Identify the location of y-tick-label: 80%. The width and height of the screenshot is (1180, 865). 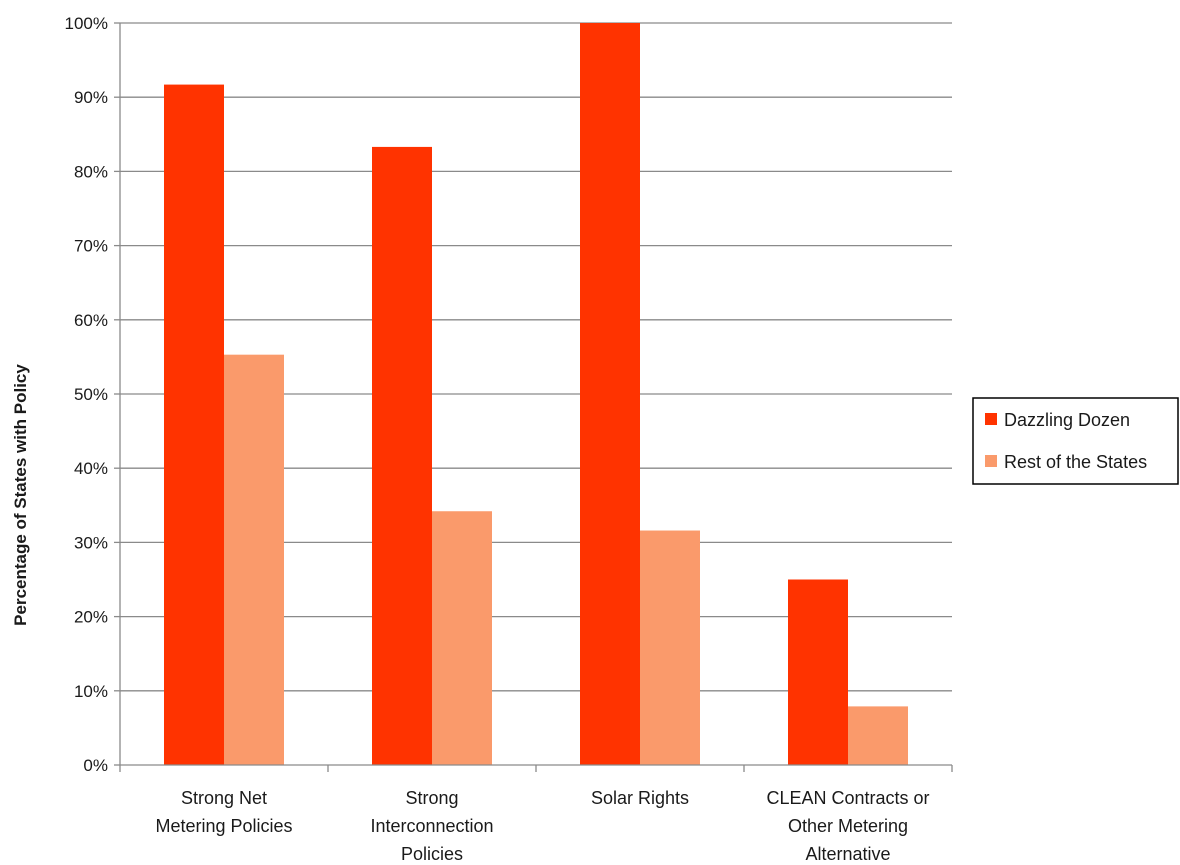
(91, 171).